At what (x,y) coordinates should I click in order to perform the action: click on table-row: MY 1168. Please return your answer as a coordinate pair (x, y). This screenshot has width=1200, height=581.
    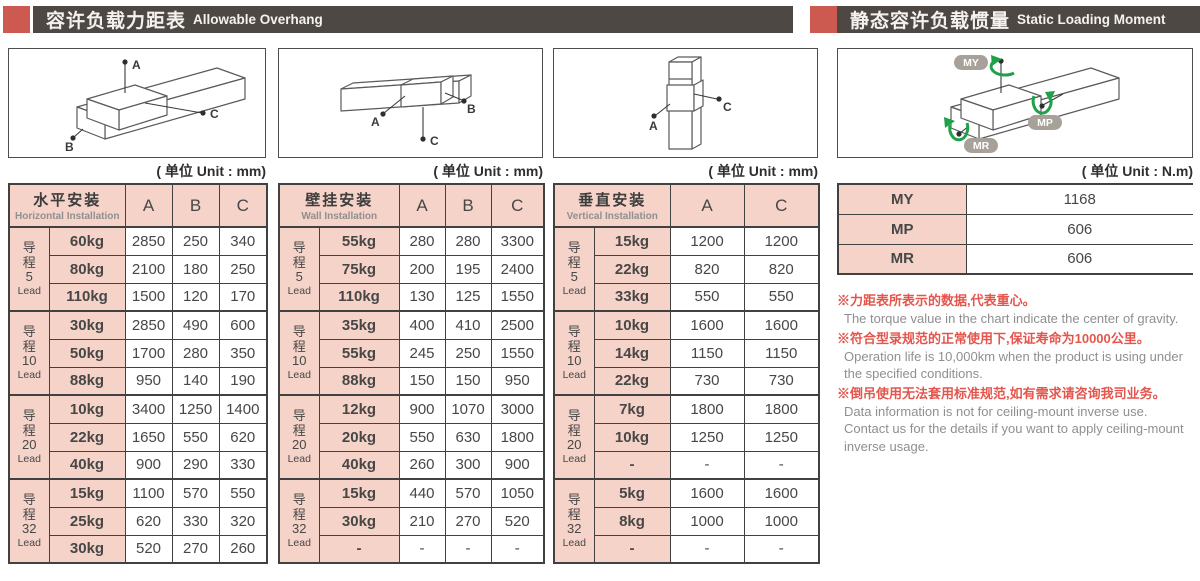
    Looking at the image, I should click on (1015, 199).